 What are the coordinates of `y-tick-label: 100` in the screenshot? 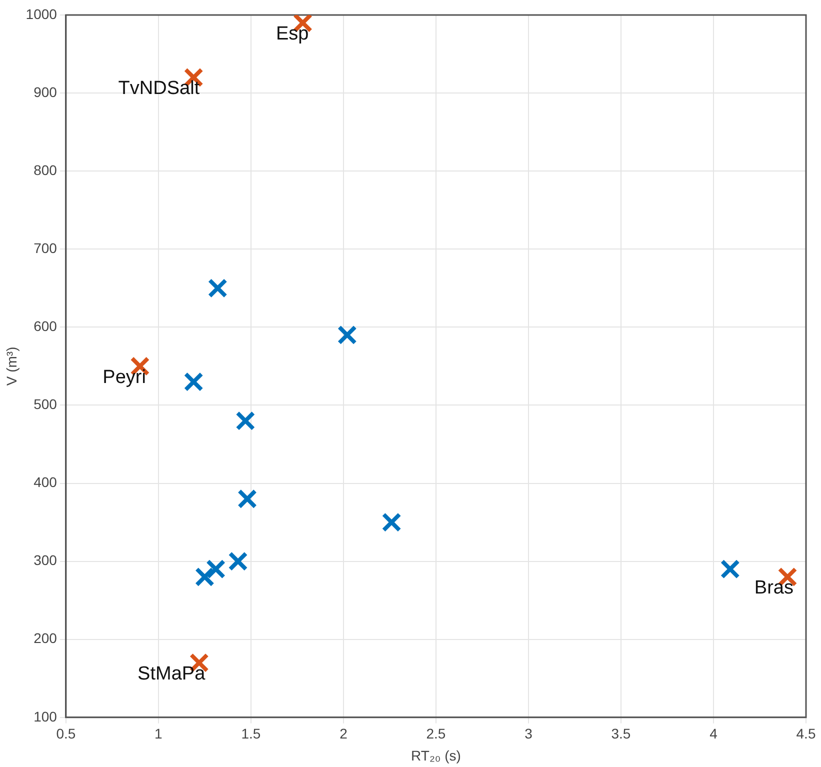 It's located at (46, 716).